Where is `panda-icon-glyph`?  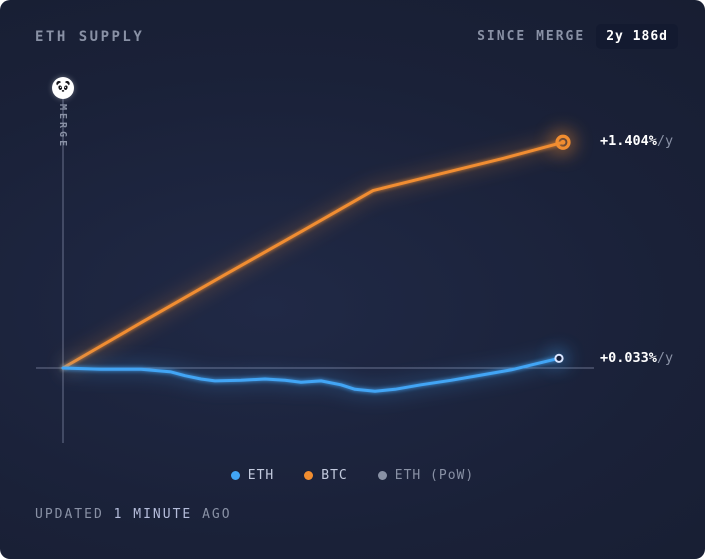 panda-icon-glyph is located at coordinates (63, 88).